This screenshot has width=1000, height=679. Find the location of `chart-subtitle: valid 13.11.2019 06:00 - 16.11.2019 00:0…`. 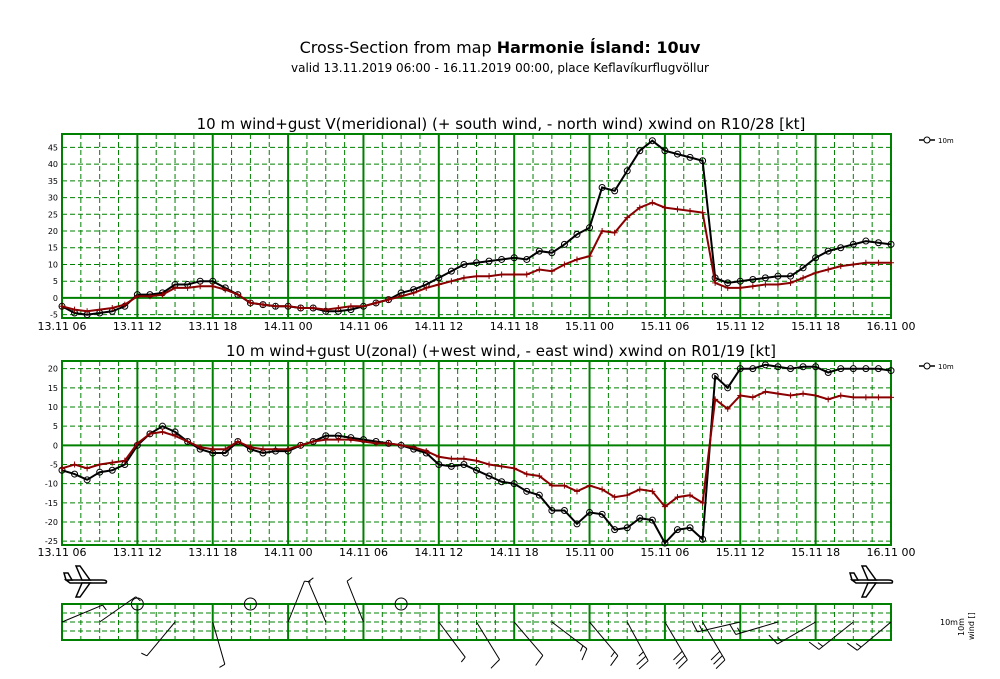

chart-subtitle: valid 13.11.2019 06:00 - 16.11.2019 00:0… is located at coordinates (499, 68).